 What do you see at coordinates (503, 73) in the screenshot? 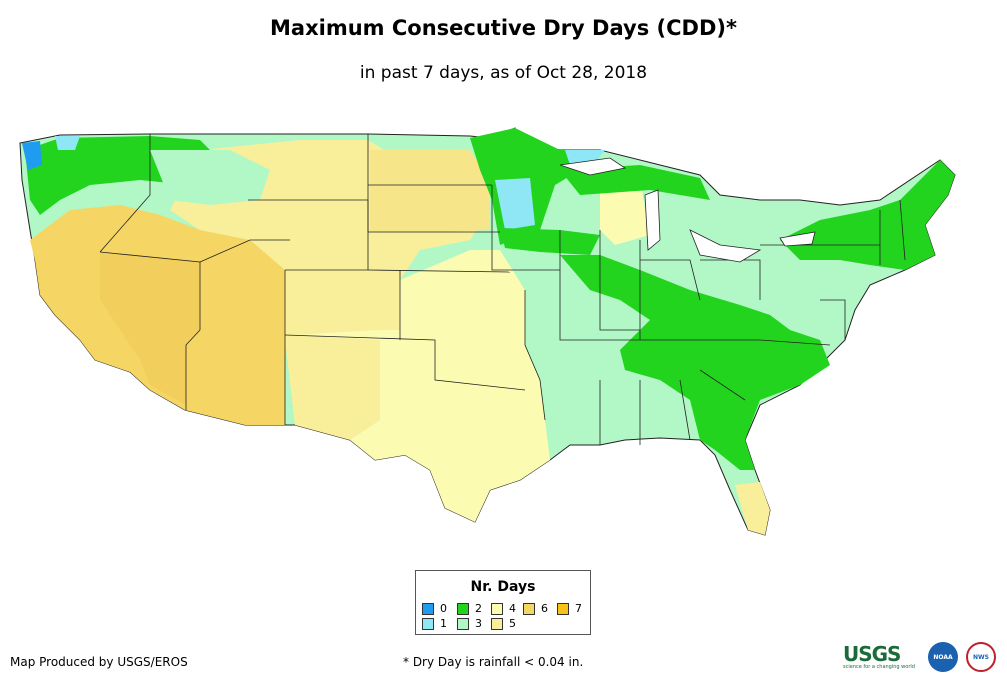
I see `map-subtitle: in past 7 days, as of Oct 28, 2018` at bounding box center [503, 73].